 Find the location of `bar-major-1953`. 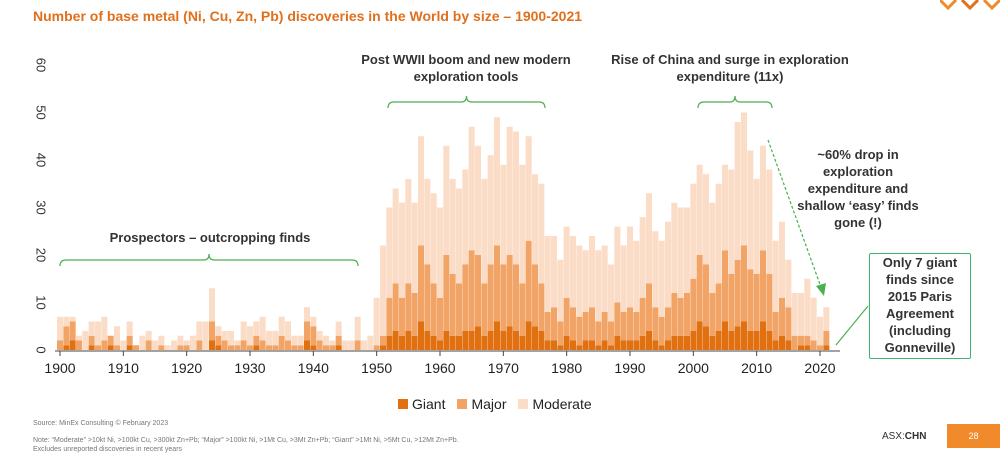

bar-major-1953 is located at coordinates (395, 307).